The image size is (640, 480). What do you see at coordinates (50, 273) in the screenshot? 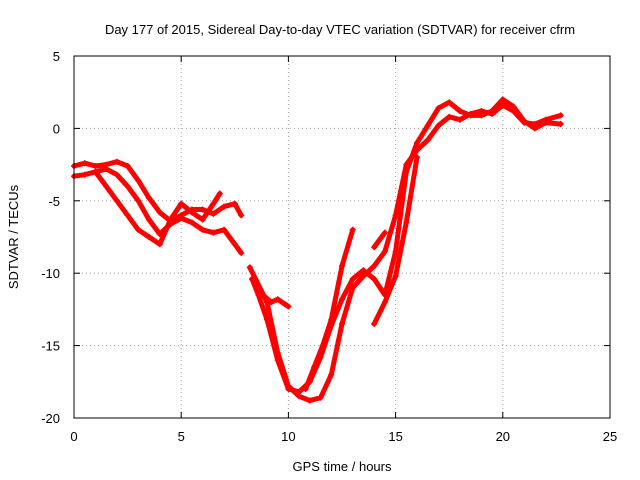
I see `y-tick-label: -10` at bounding box center [50, 273].